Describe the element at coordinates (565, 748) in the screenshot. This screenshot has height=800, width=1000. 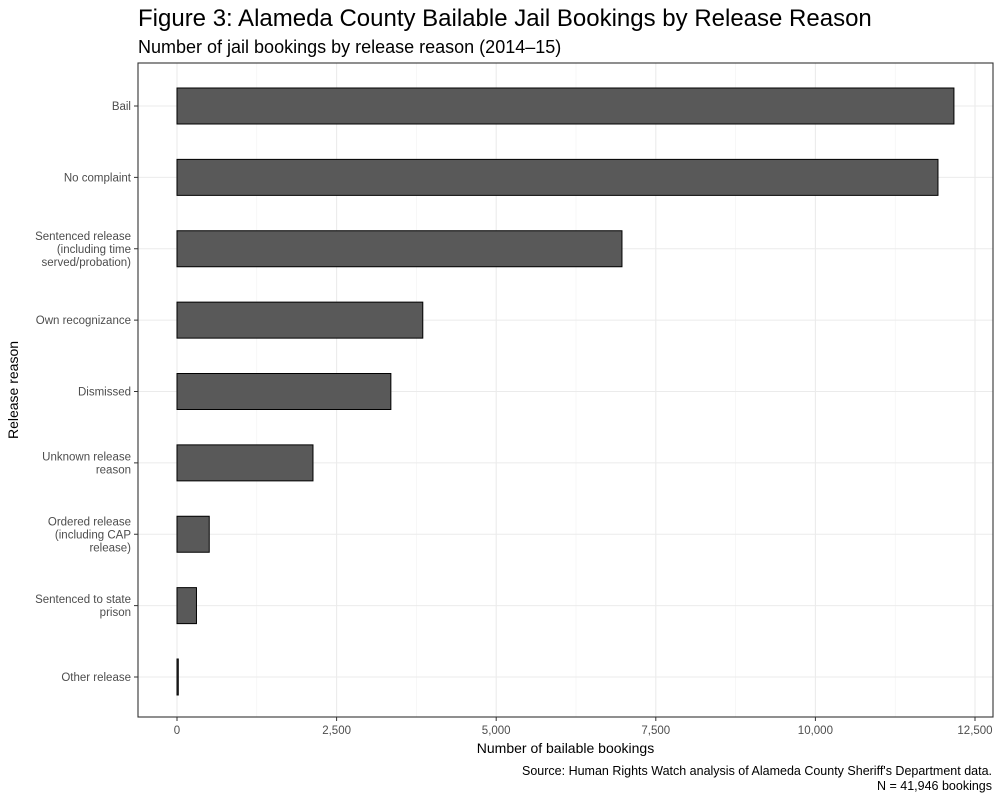
I see `x-axis-title: Number of bailable bookings` at that location.